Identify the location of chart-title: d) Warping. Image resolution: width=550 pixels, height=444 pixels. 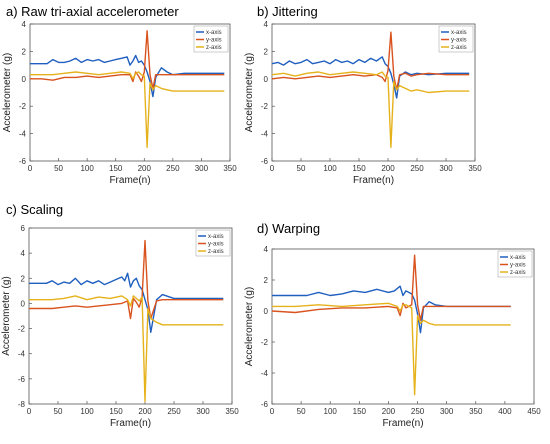
(288, 228).